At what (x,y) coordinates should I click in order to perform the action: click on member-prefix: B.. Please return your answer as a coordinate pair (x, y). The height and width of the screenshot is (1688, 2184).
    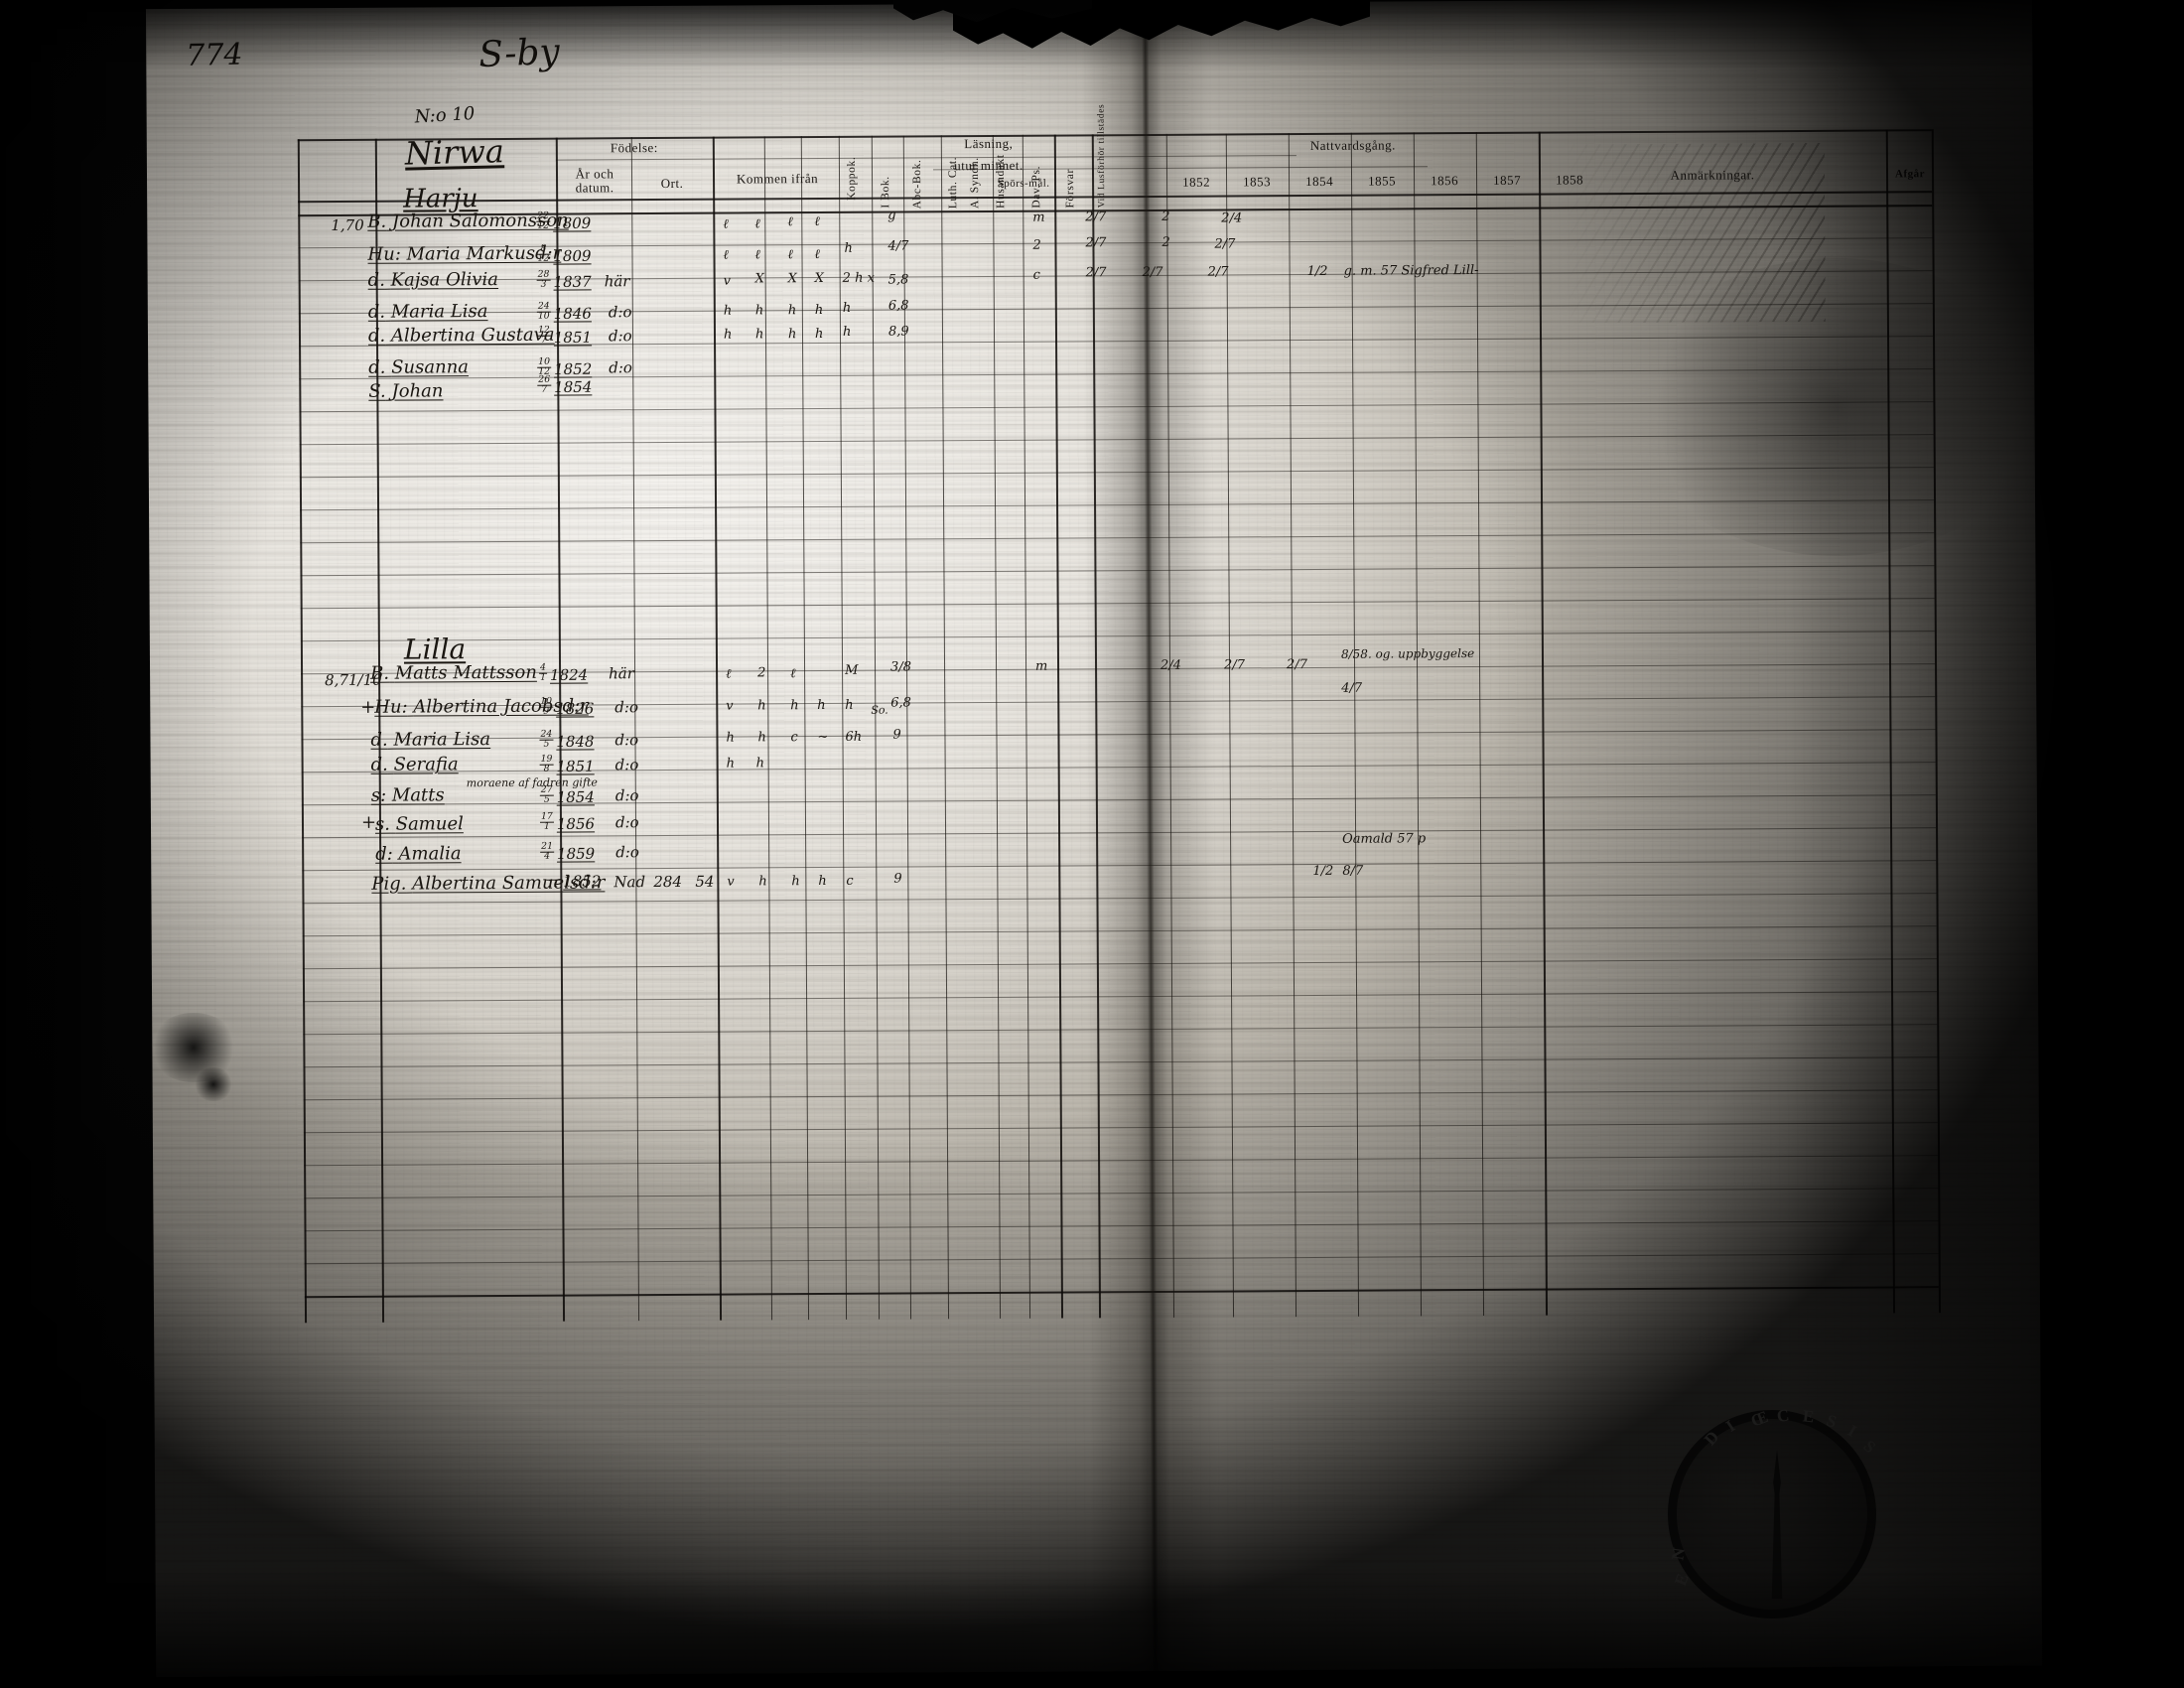
    Looking at the image, I should click on (377, 221).